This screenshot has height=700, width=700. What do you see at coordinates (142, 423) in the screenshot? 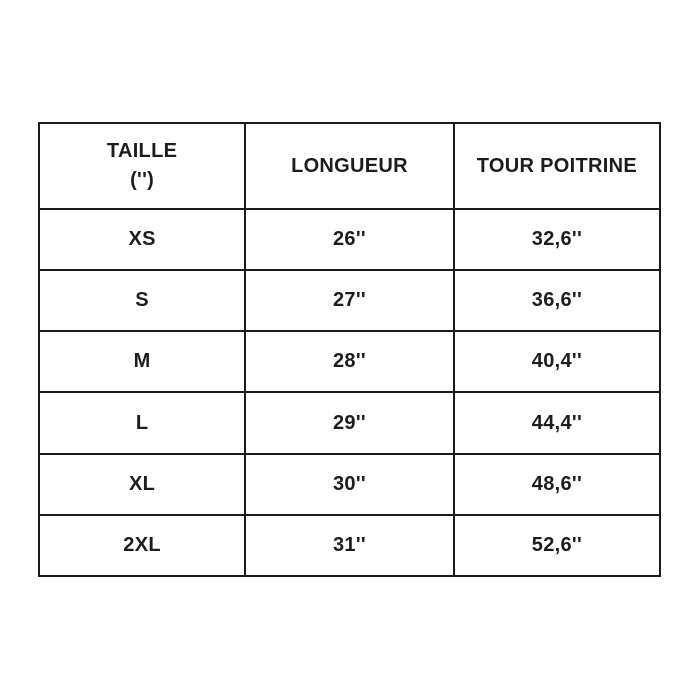
I see `cell-size: L` at bounding box center [142, 423].